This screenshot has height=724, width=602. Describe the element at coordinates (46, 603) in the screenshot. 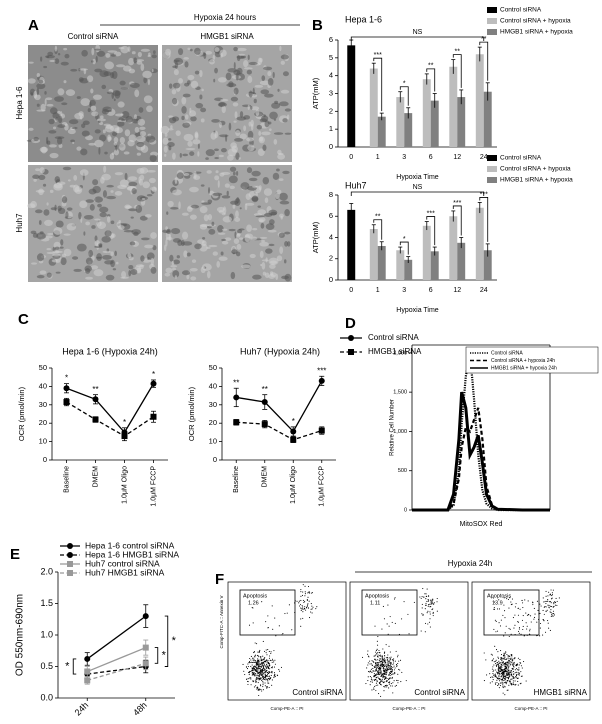

I see `y-tick-label: 1.5` at that location.